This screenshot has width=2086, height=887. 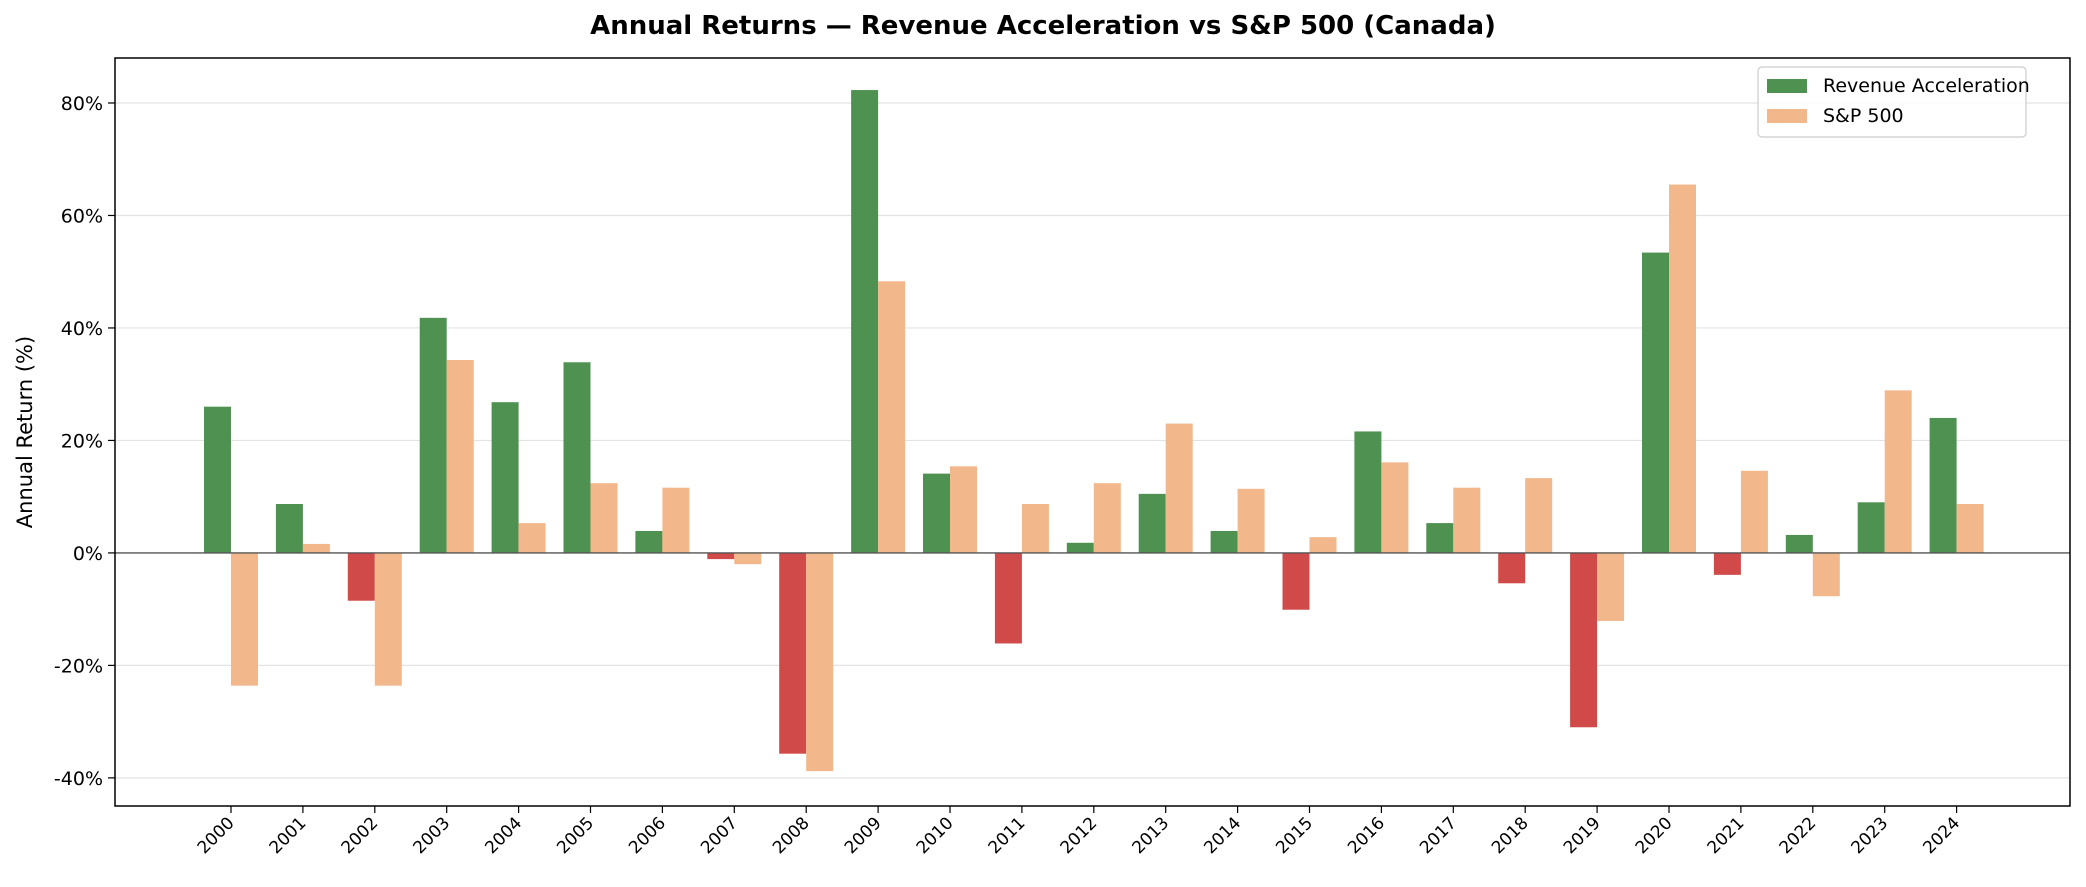 What do you see at coordinates (1869, 835) in the screenshot?
I see `x-tick-label: 2023` at bounding box center [1869, 835].